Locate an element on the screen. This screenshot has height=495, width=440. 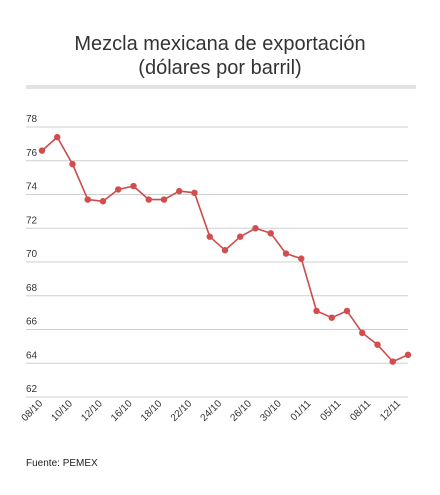
y-tick-label: 70 is located at coordinates (32, 254).